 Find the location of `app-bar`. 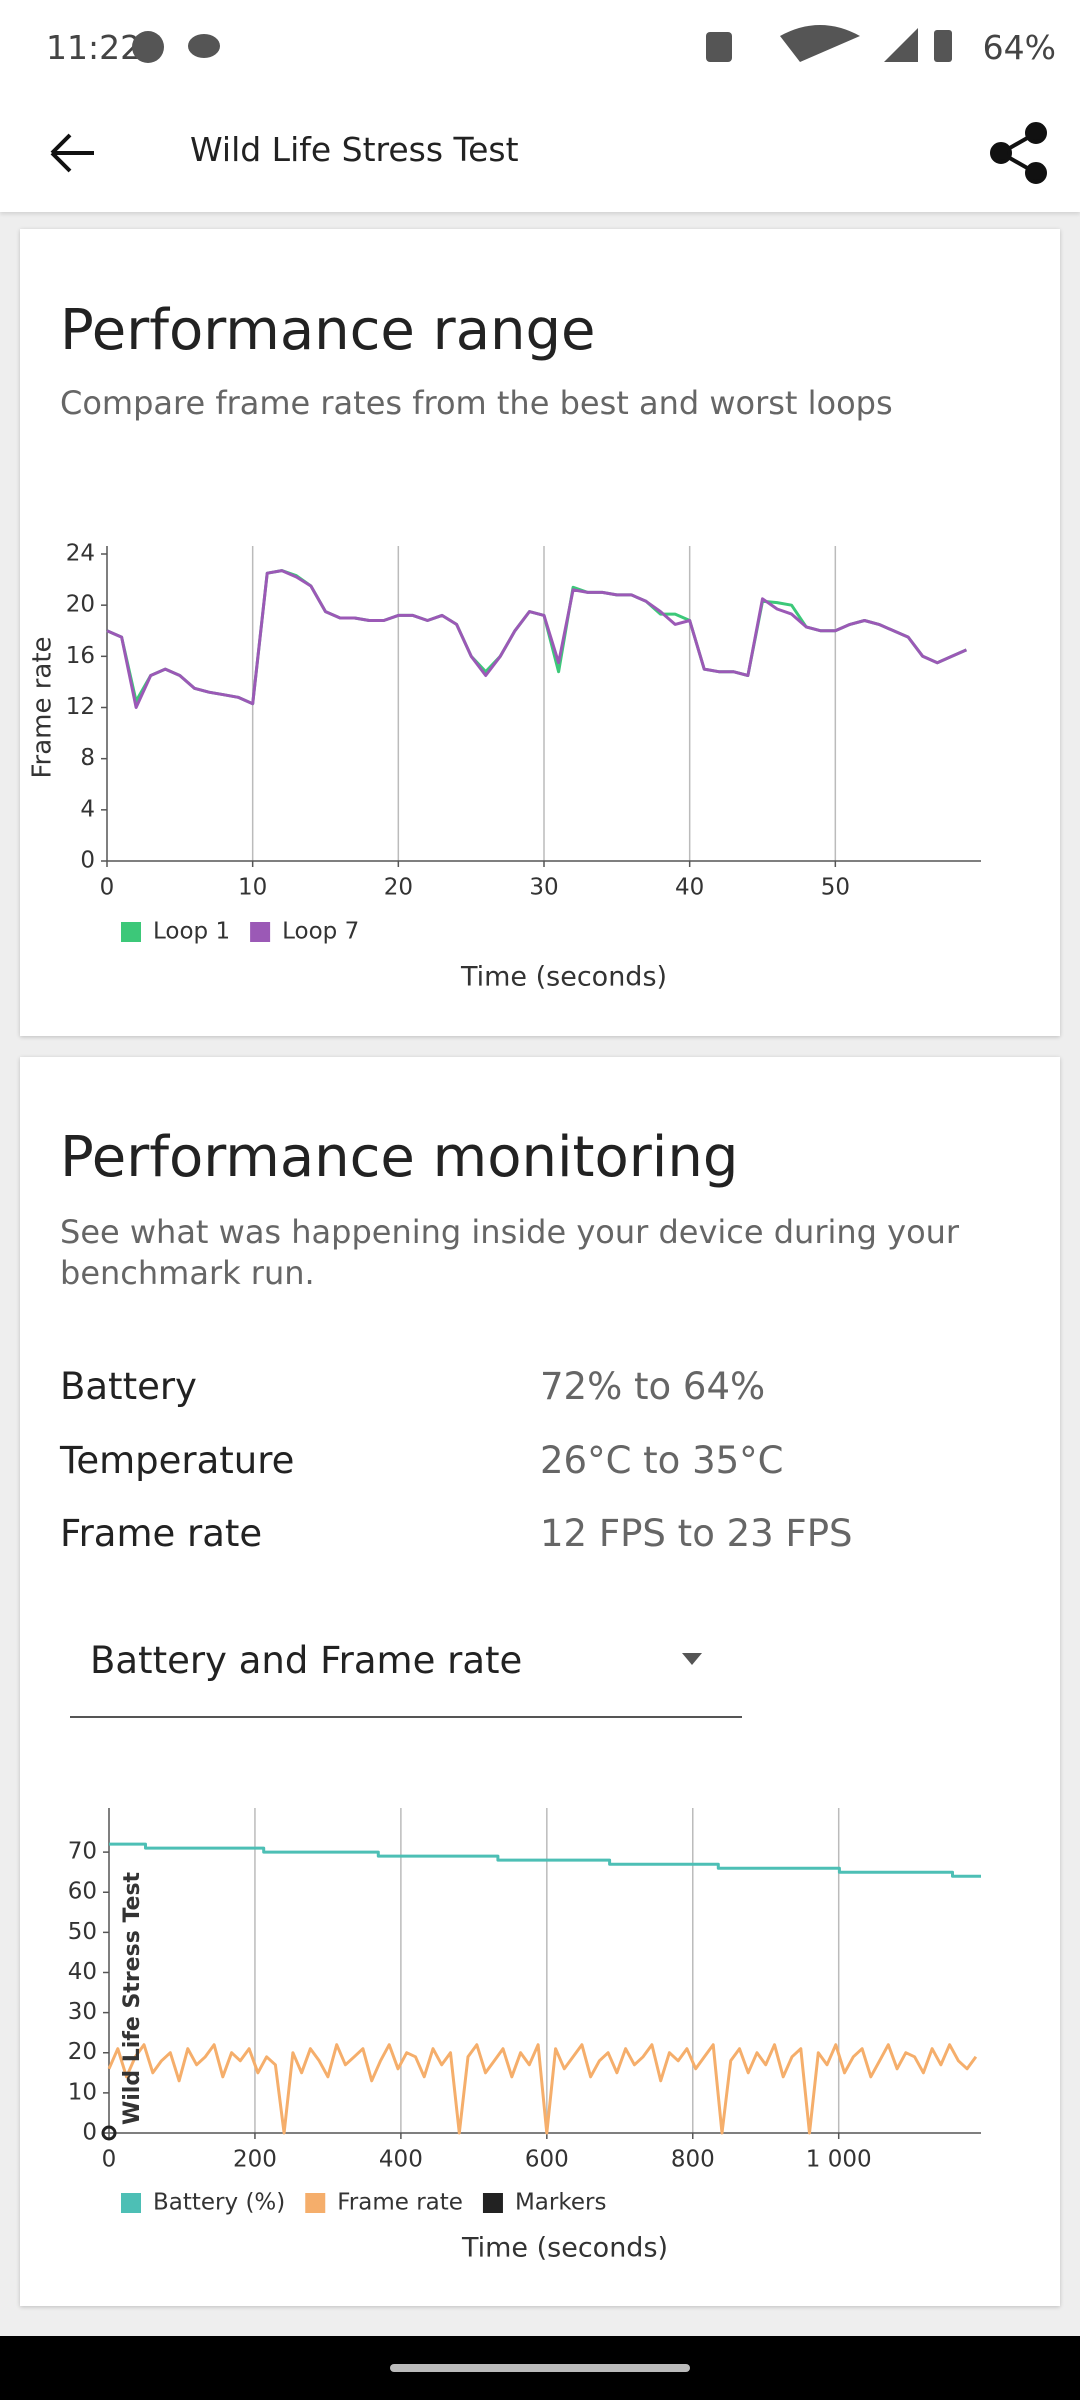

app-bar is located at coordinates (540, 106).